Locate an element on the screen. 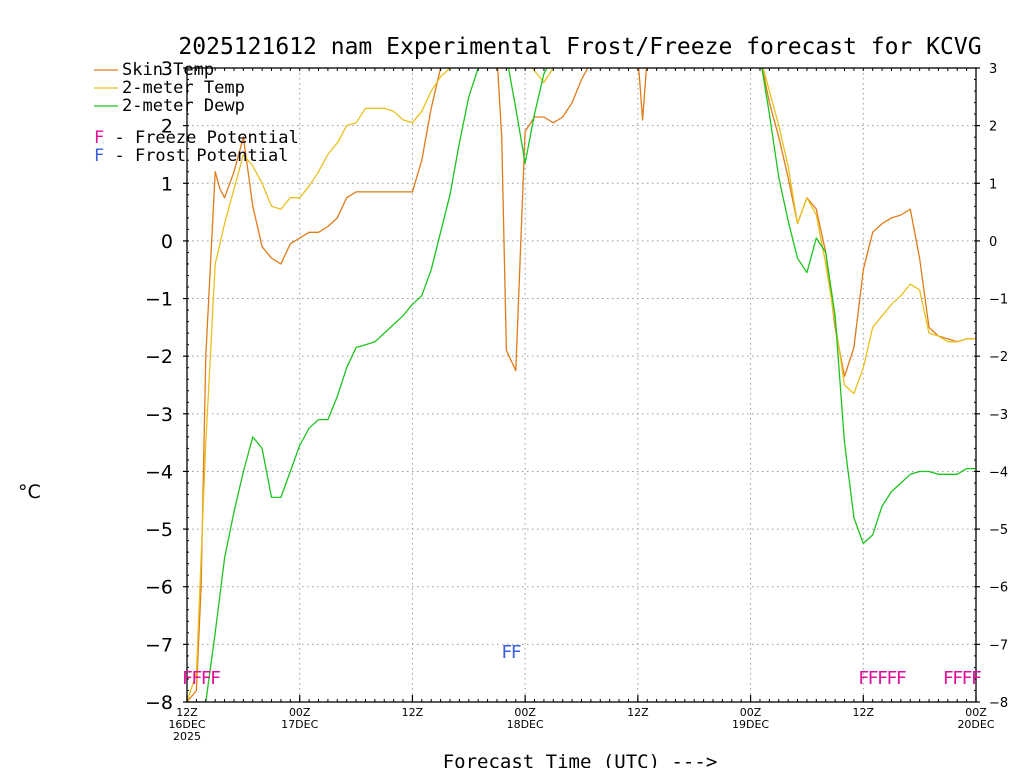  potential-label: - Freeze Potential is located at coordinates (201, 138).